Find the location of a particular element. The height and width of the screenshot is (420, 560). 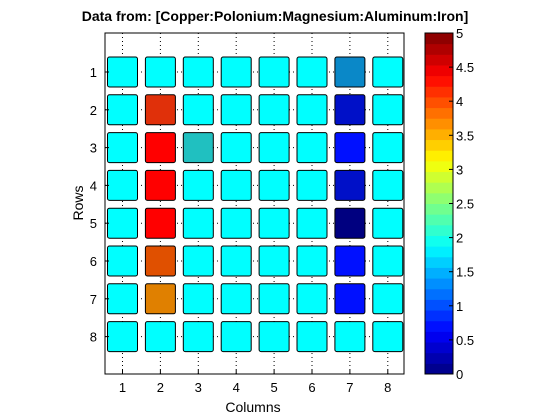

x-tick-label: 3 is located at coordinates (198, 387).